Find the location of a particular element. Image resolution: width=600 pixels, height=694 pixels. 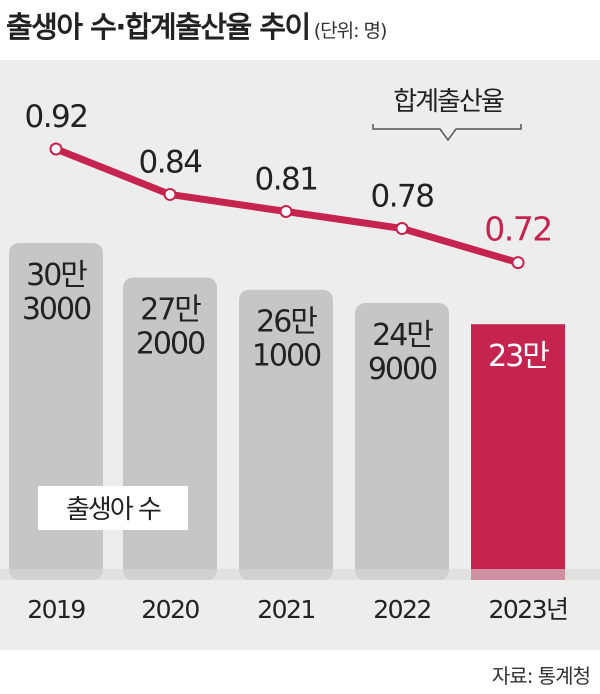

rate-value-label-4: 0.72 is located at coordinates (517, 229).